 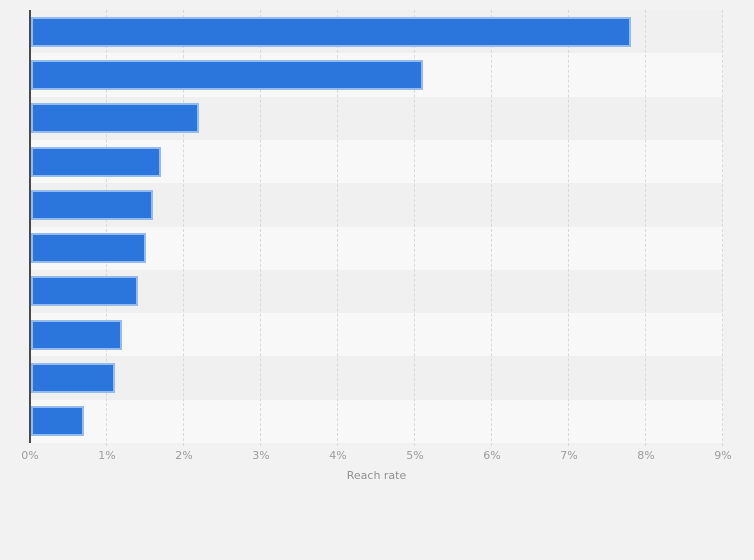 What do you see at coordinates (261, 455) in the screenshot?
I see `x-tick-label: 3%` at bounding box center [261, 455].